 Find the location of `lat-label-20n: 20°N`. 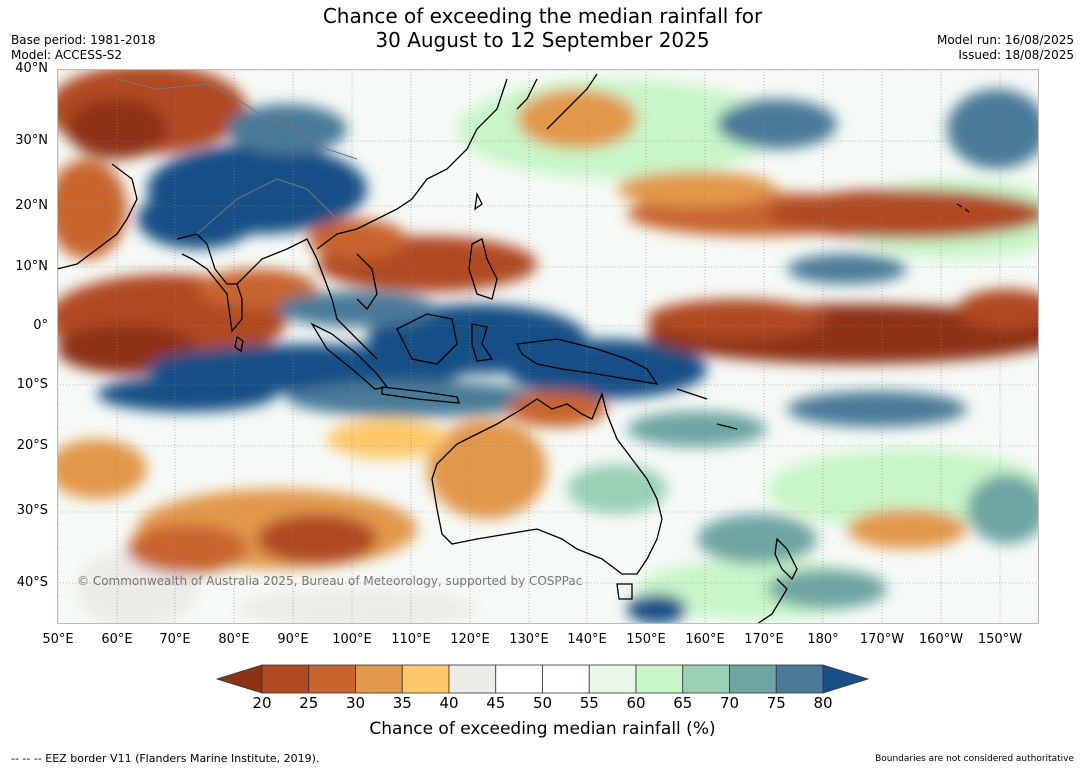

lat-label-20n: 20°N is located at coordinates (31, 205).